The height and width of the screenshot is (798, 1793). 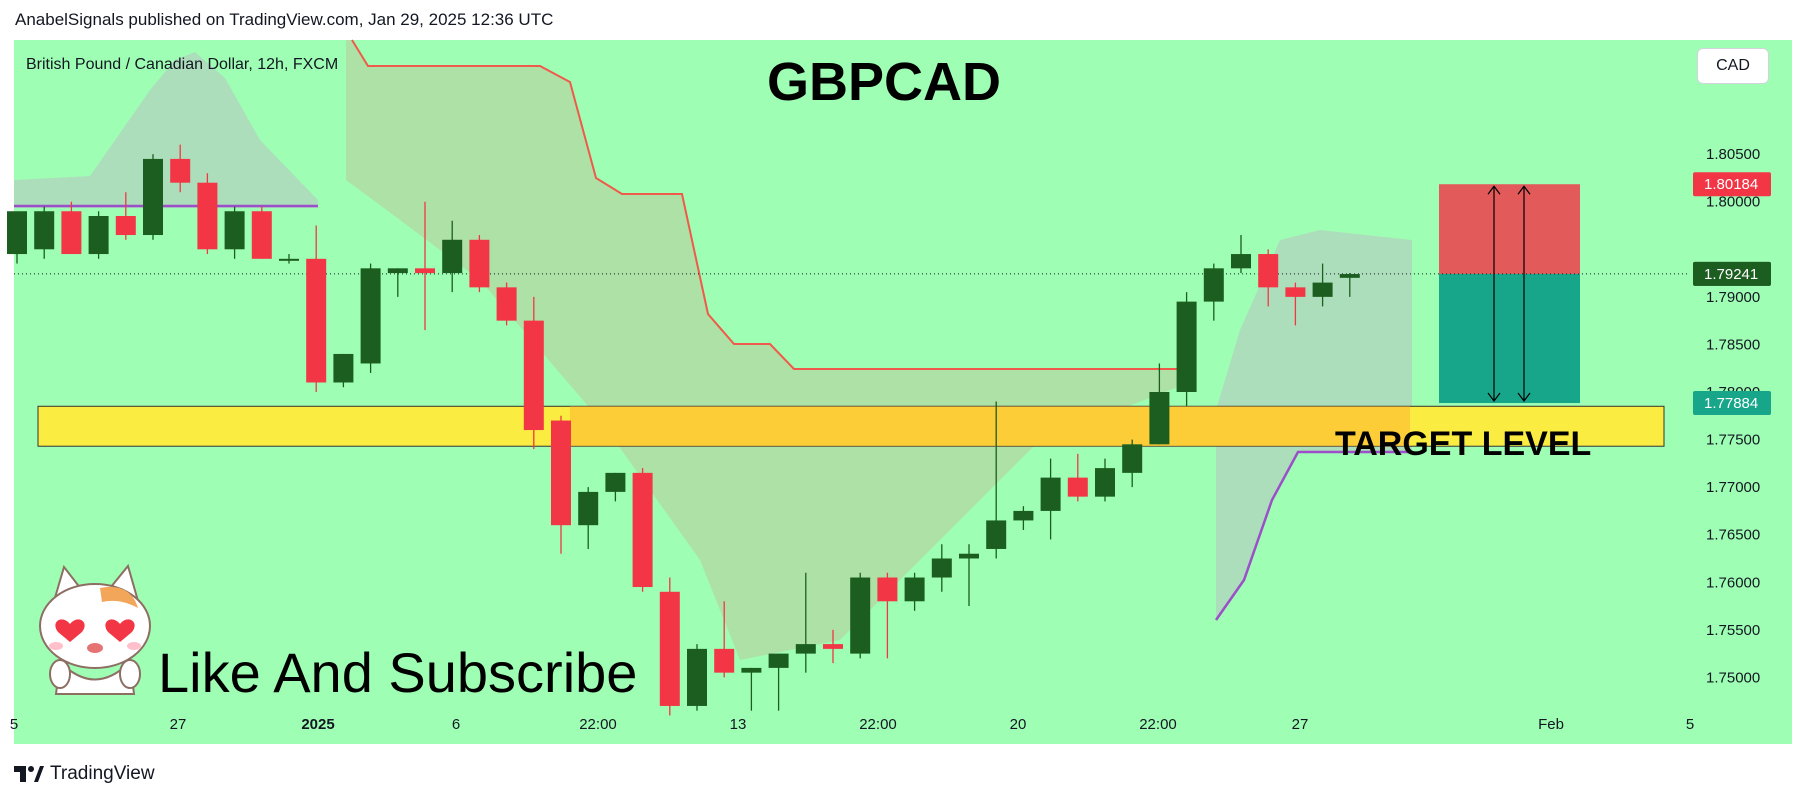 I want to click on cat-mascot-icon, so click(x=95, y=629).